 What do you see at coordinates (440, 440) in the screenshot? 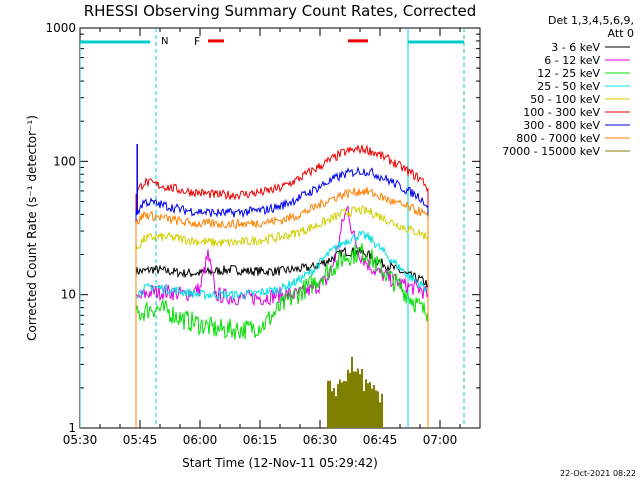
I see `x-tick-label: 07:00` at bounding box center [440, 440].